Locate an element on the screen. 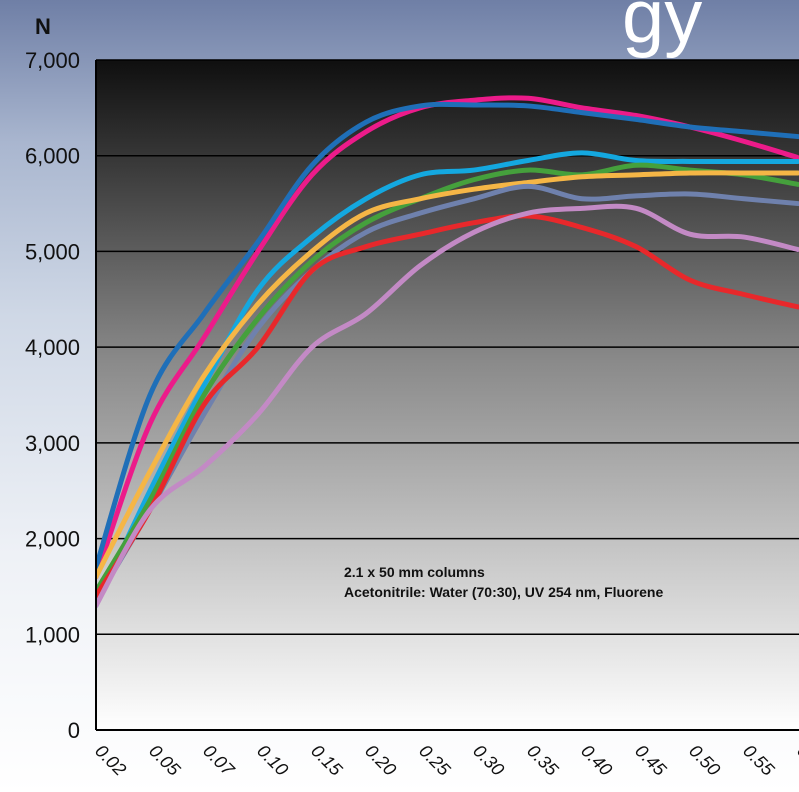 The image size is (799, 792). x-tick-label: 0.25 is located at coordinates (435, 761).